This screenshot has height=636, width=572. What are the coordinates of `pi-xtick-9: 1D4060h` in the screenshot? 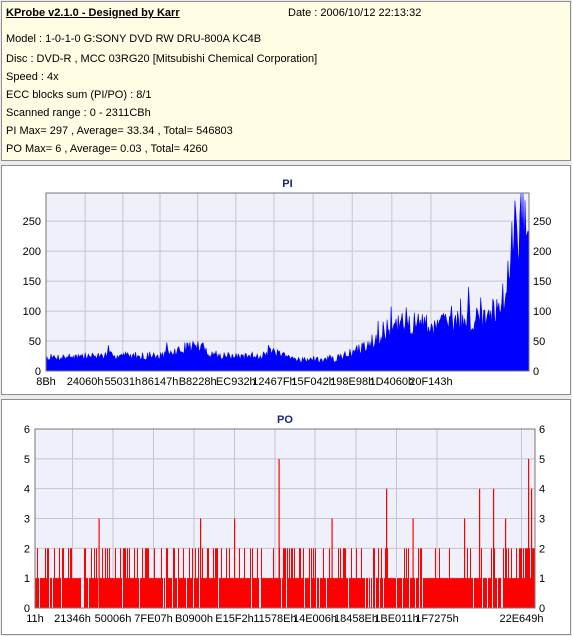 It's located at (391, 382).